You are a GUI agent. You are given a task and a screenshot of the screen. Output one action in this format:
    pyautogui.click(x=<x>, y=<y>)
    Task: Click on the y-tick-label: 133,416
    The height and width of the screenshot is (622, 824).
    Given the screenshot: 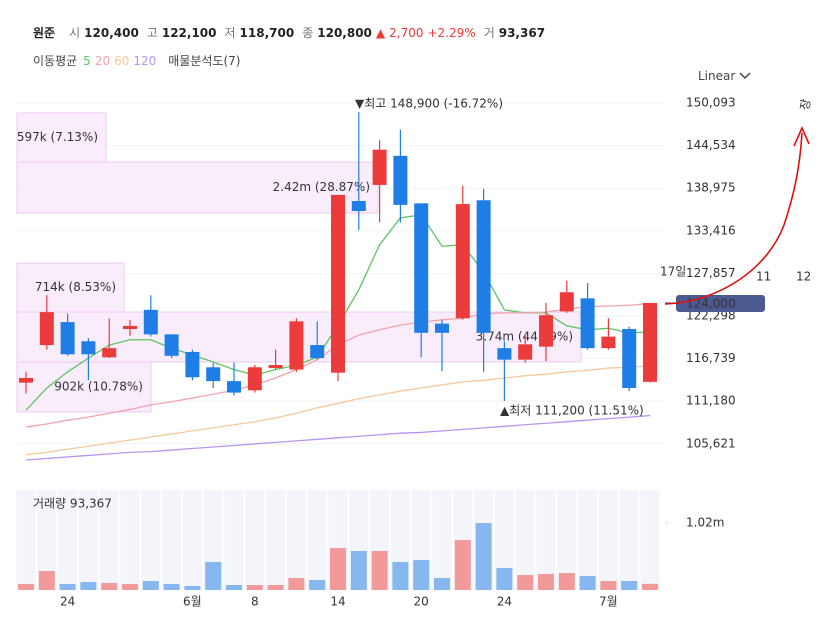 What is the action you would take?
    pyautogui.click(x=711, y=230)
    